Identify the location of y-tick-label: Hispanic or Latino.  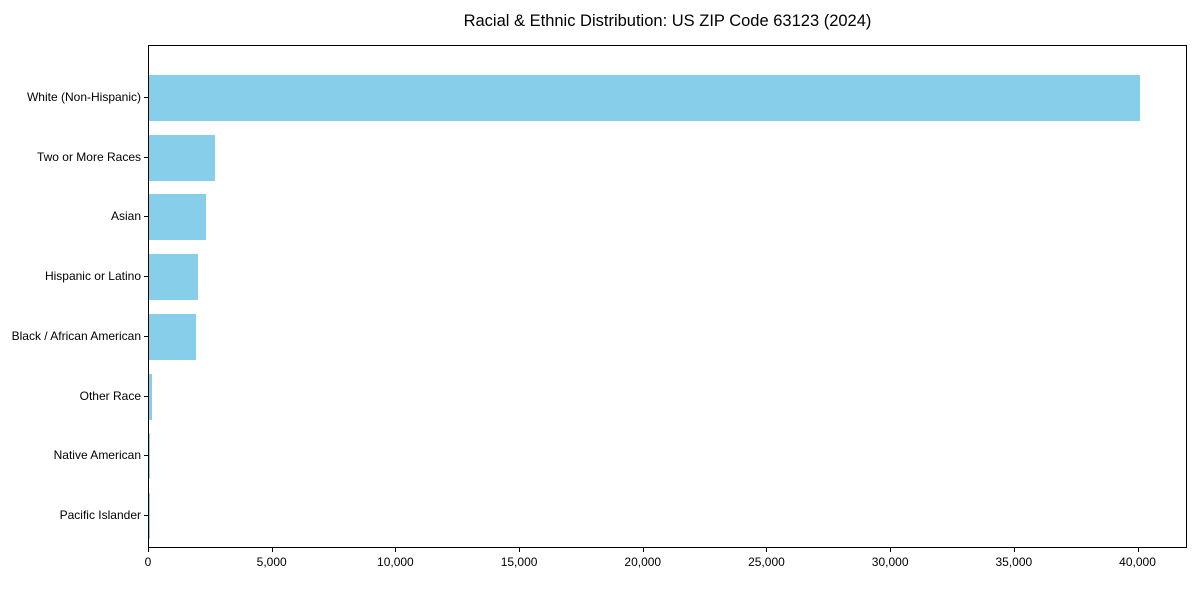
(92, 276).